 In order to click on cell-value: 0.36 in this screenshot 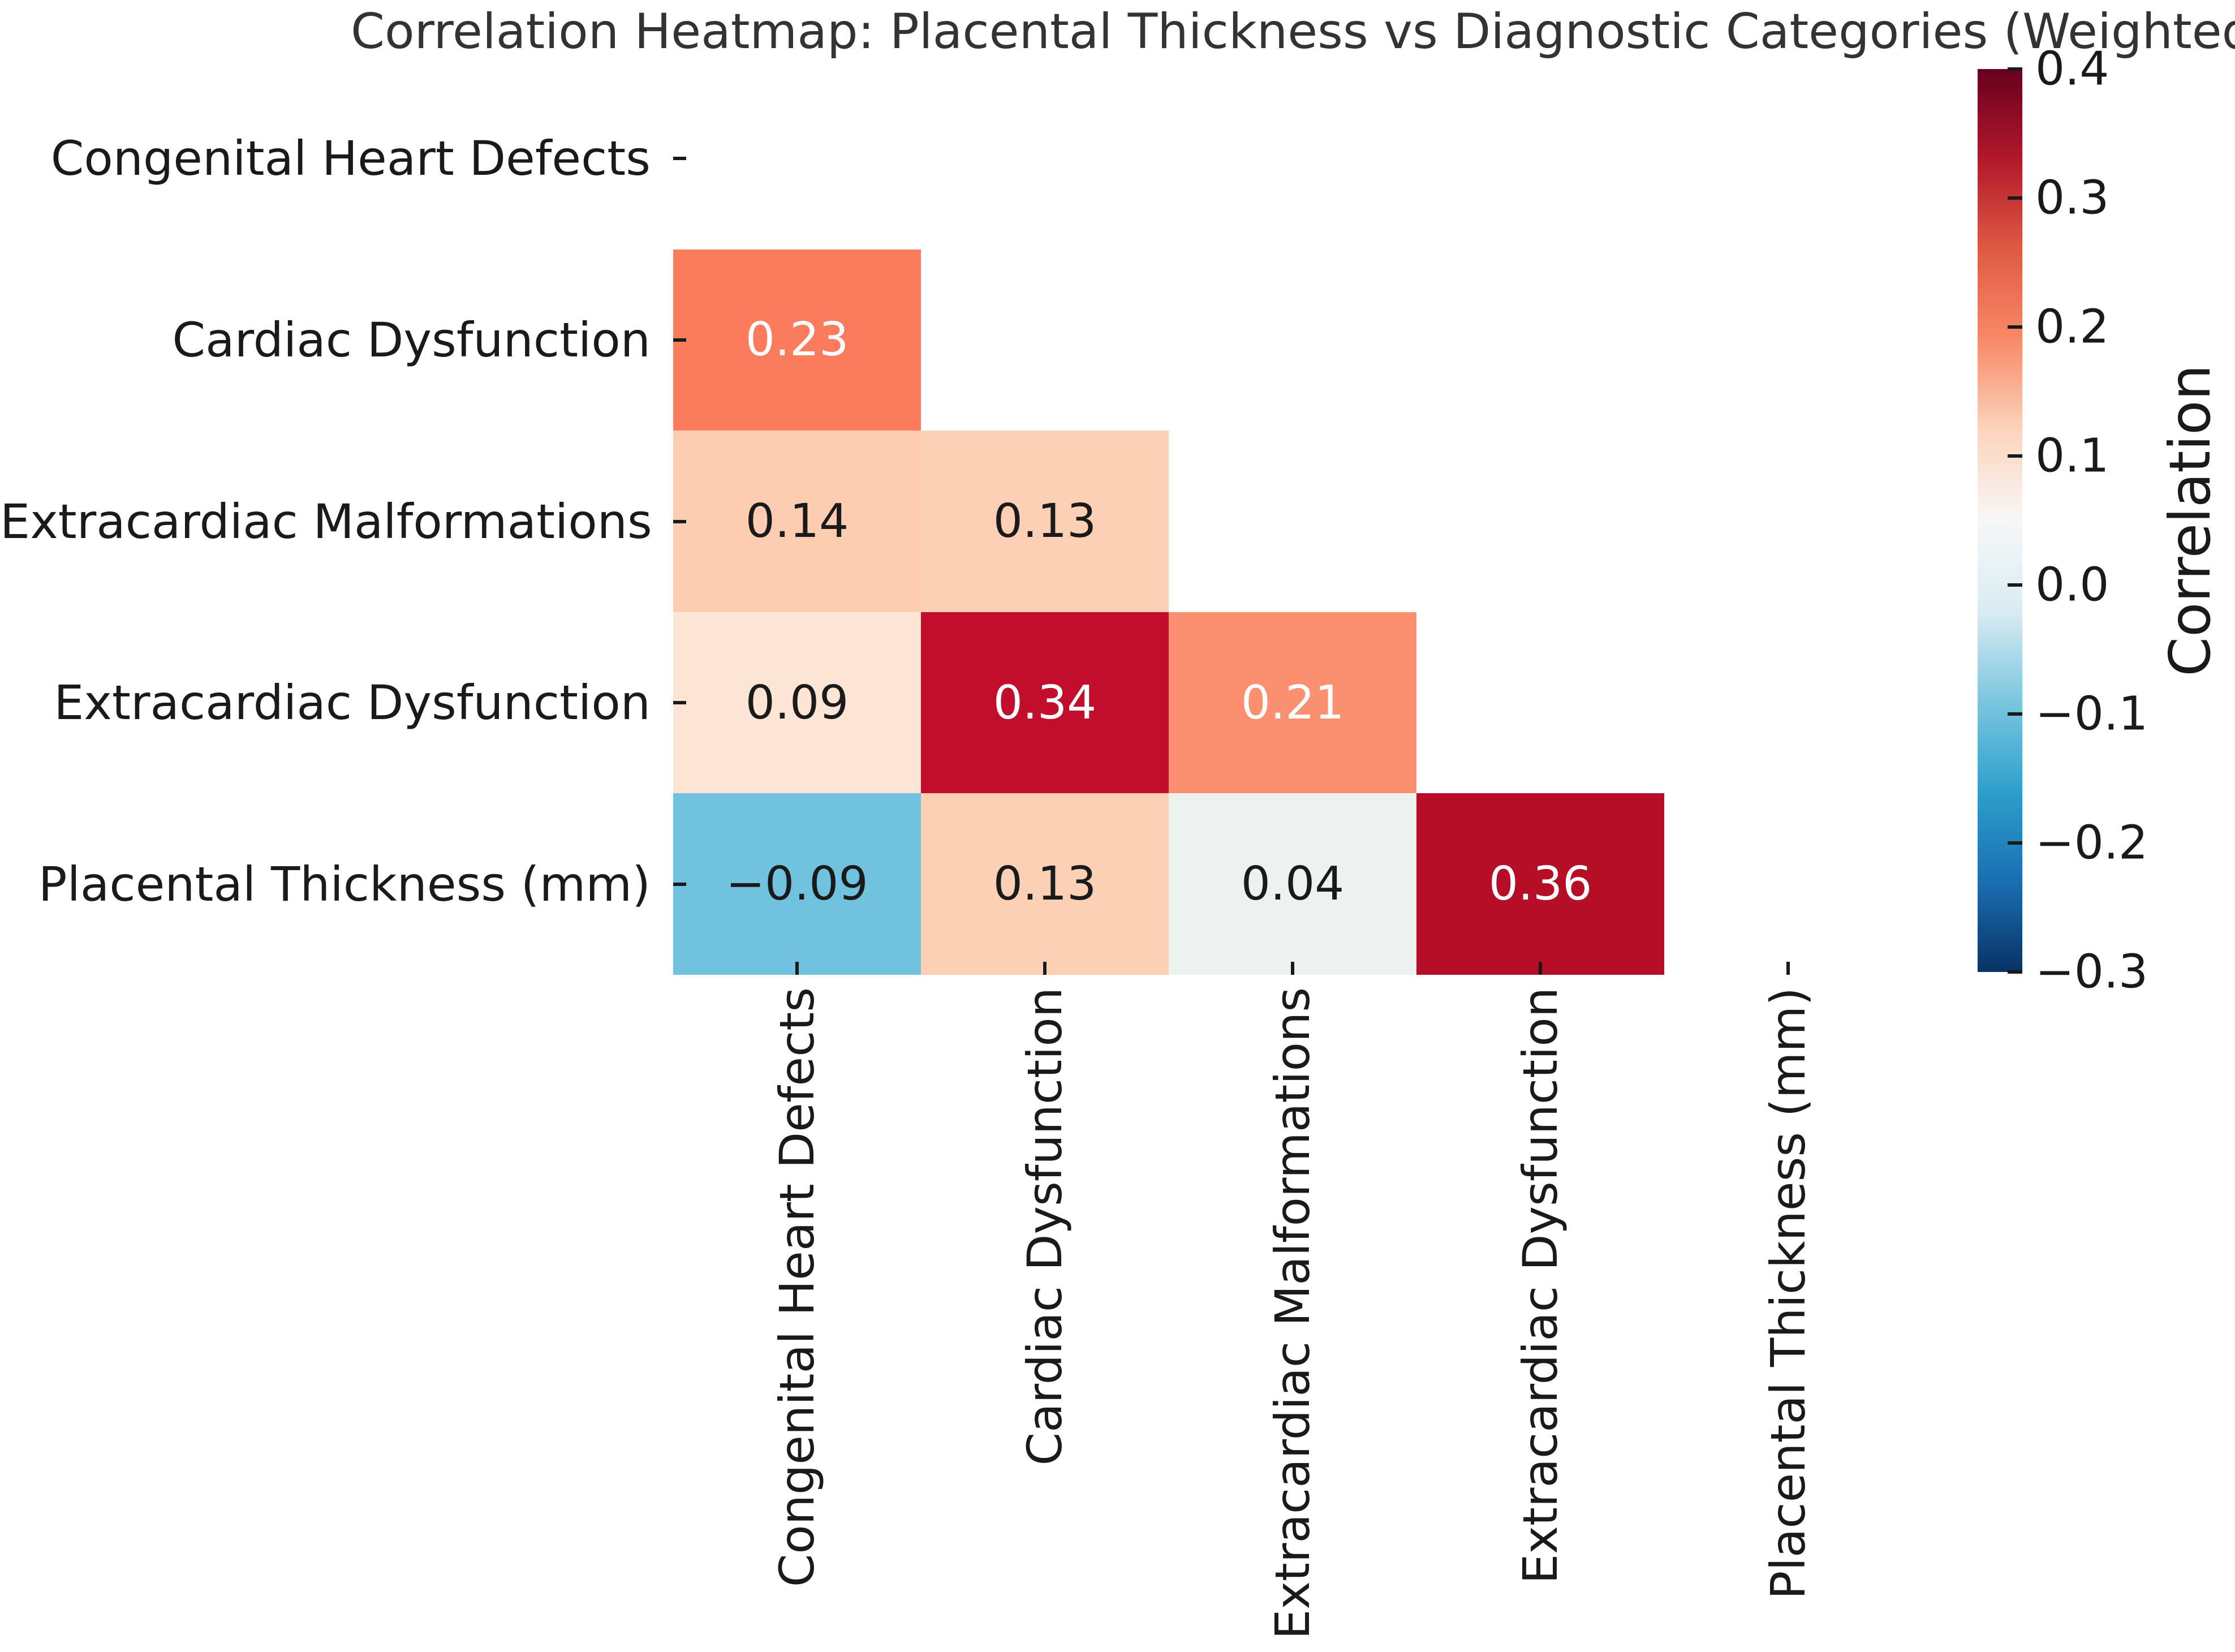, I will do `click(1540, 884)`.